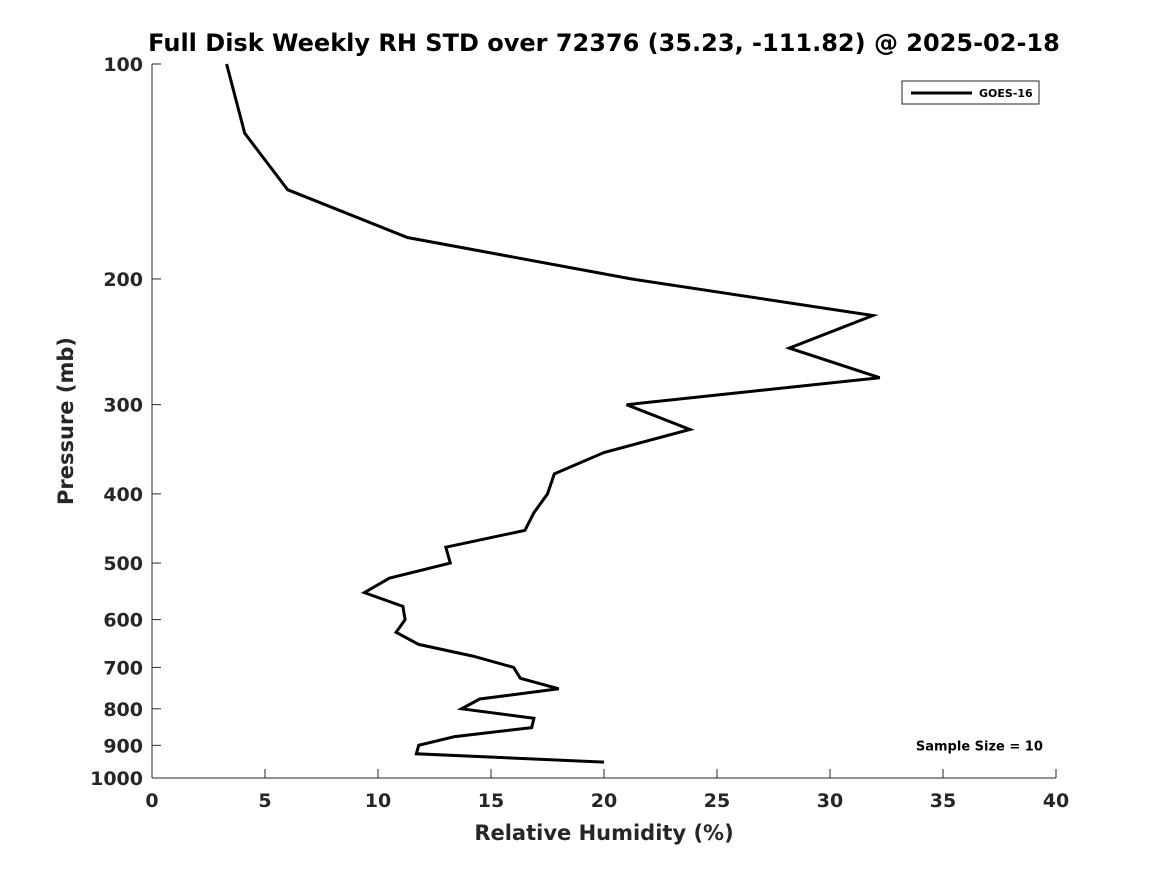 The image size is (1167, 875). Describe the element at coordinates (264, 801) in the screenshot. I see `x-tick-label: 5` at that location.